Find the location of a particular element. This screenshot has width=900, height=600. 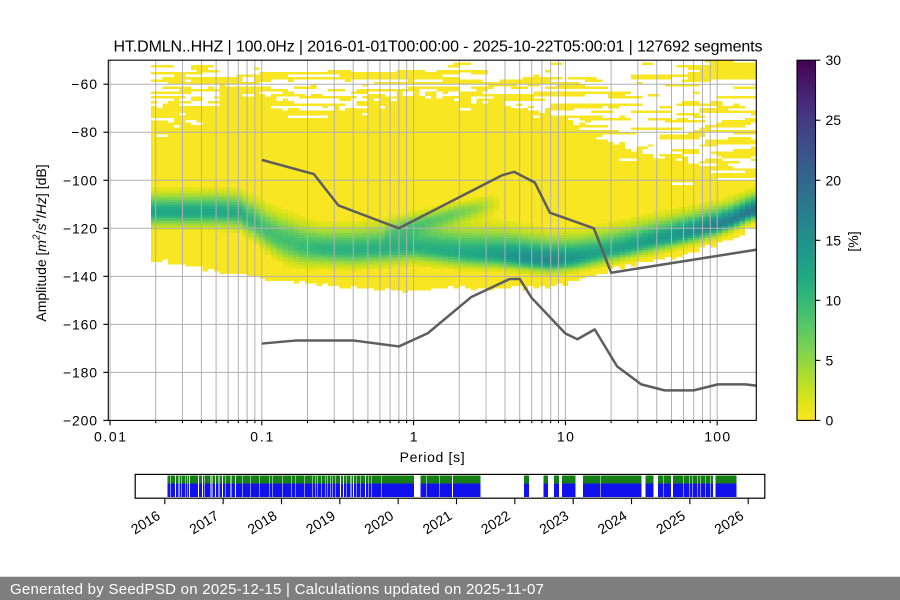

svg-text: 0 is located at coordinates (830, 420).